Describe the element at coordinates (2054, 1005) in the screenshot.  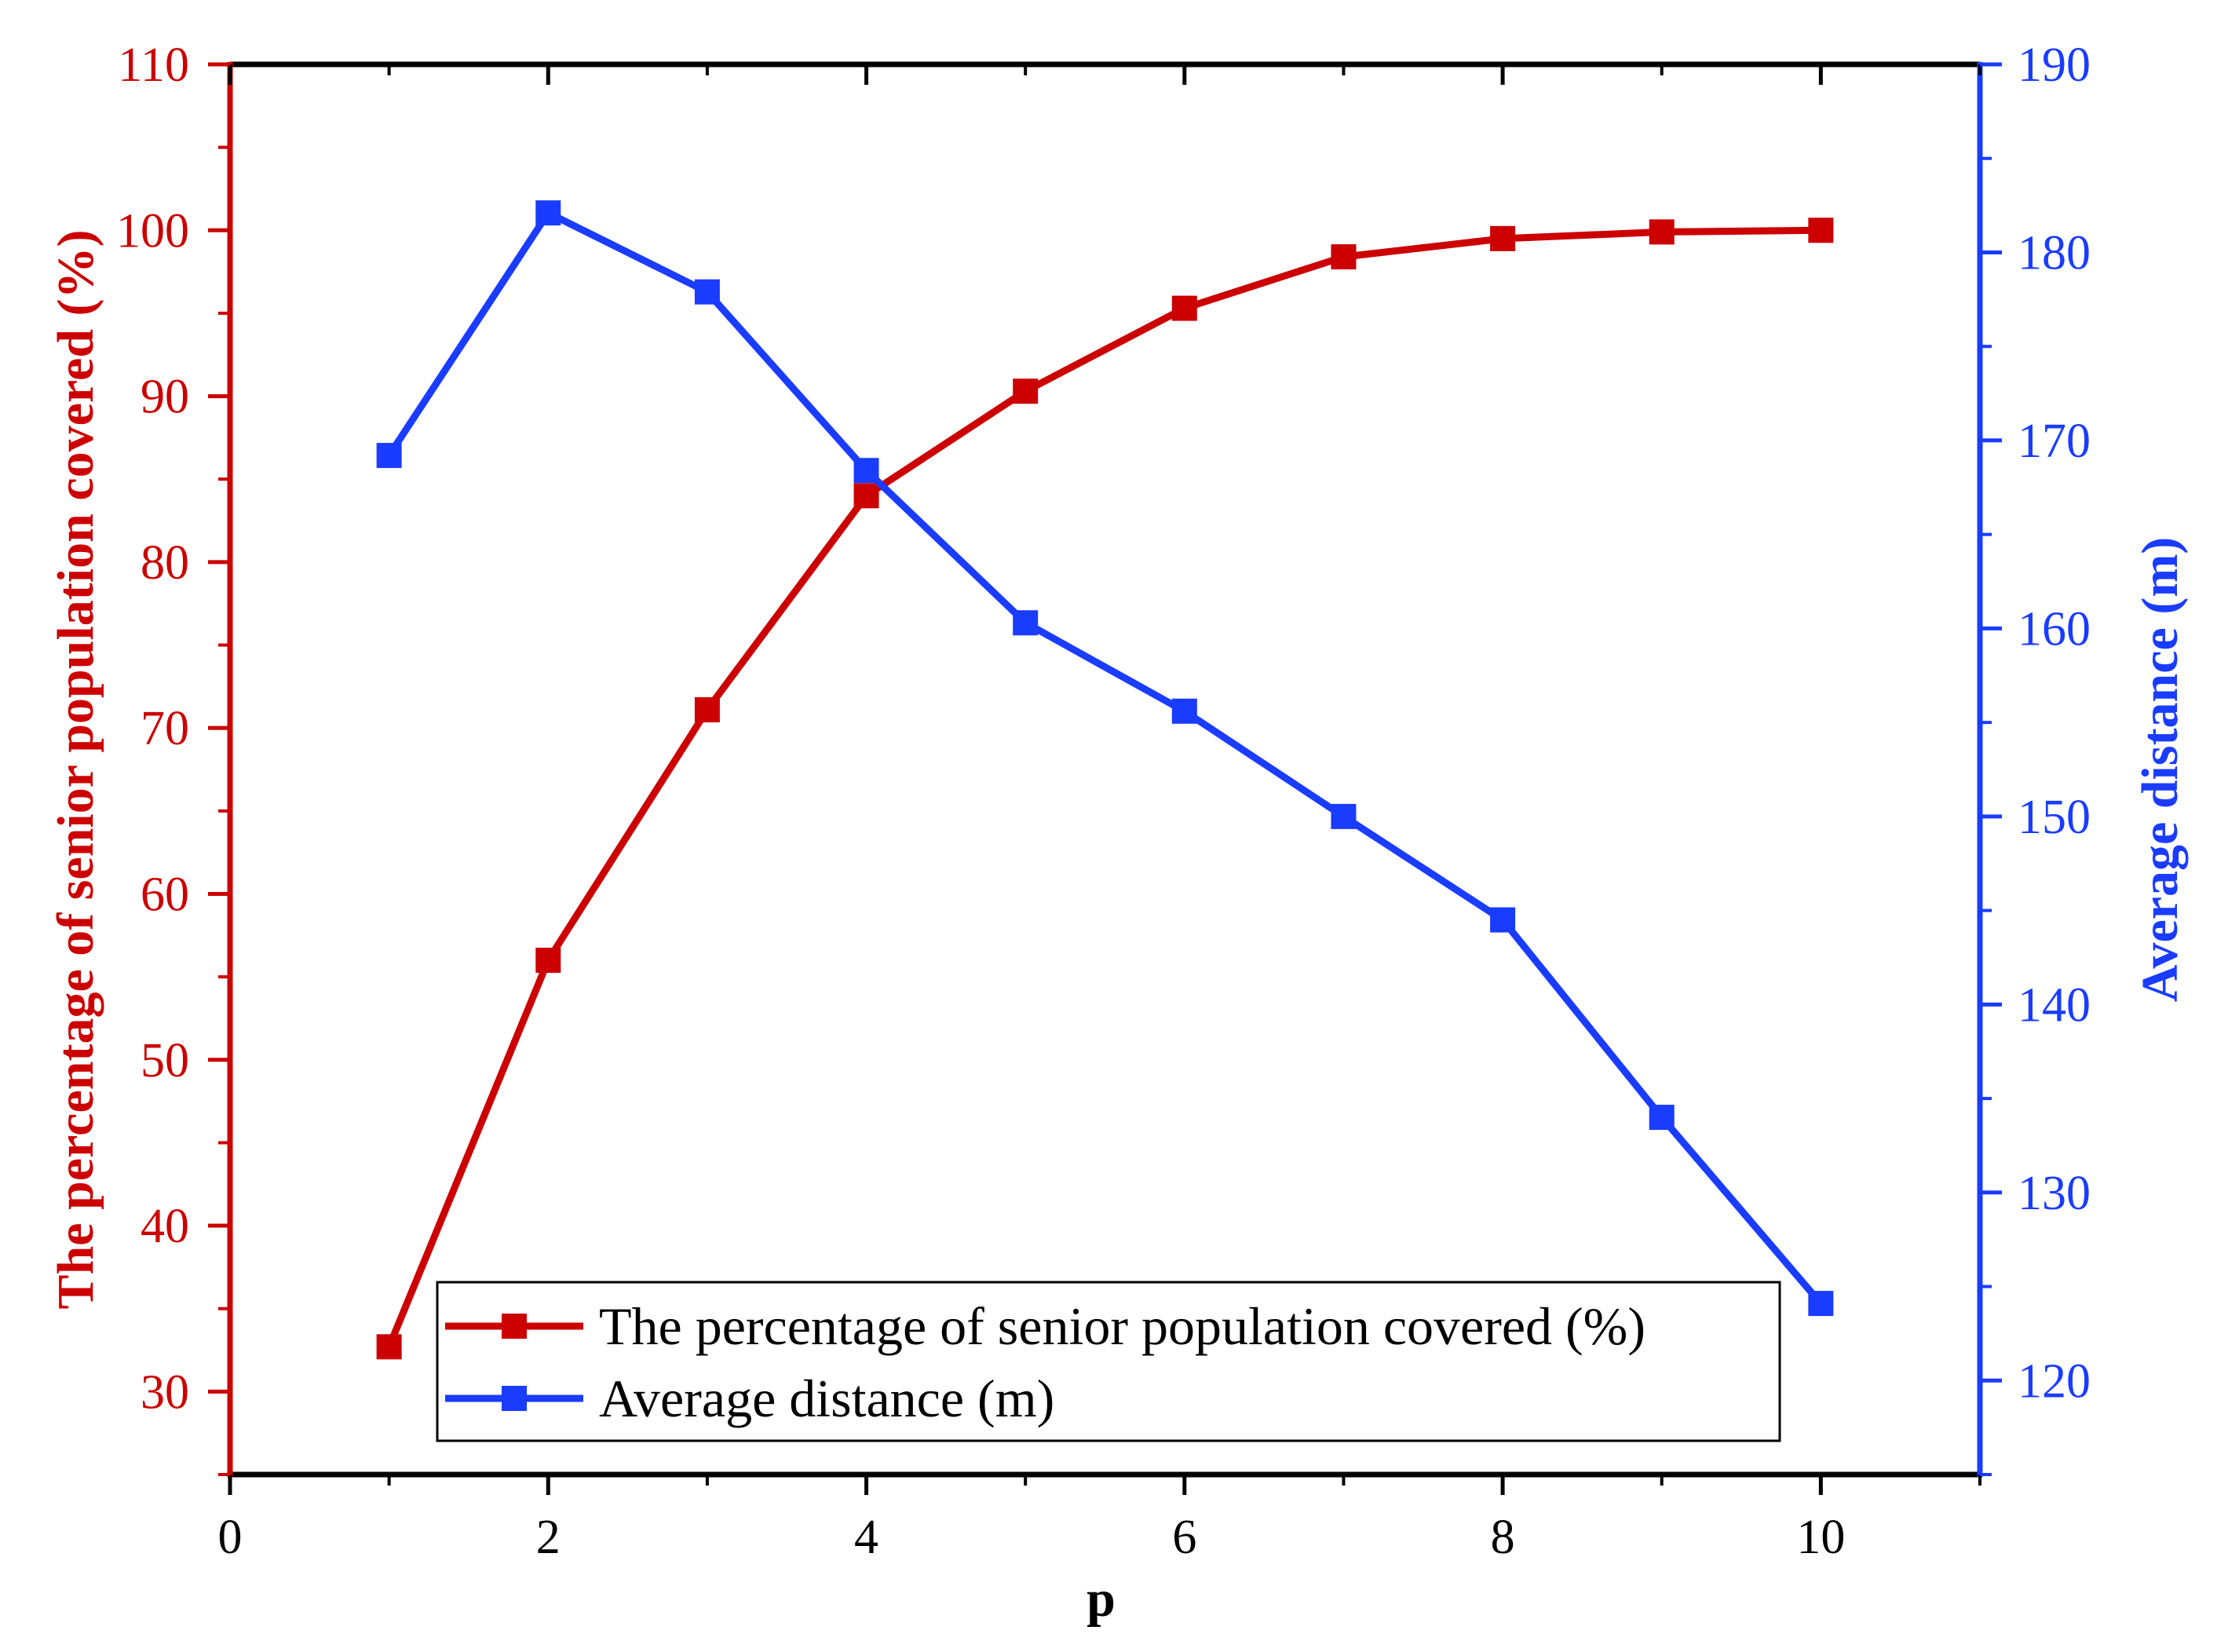
I see `right-tick-label: 140` at that location.